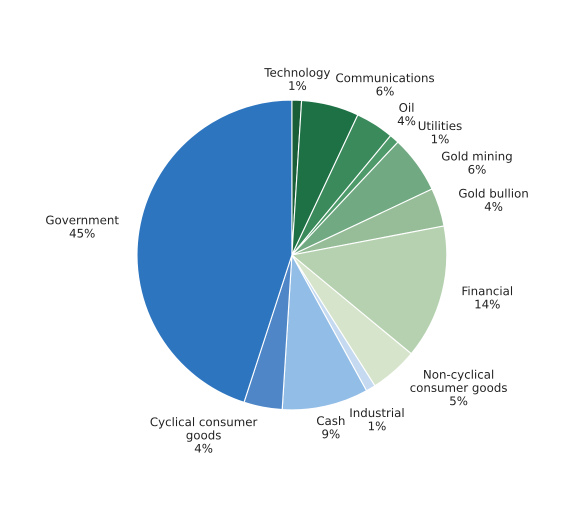 This screenshot has height=510, width=578. What do you see at coordinates (82, 233) in the screenshot?
I see `data-label: 45%` at bounding box center [82, 233].